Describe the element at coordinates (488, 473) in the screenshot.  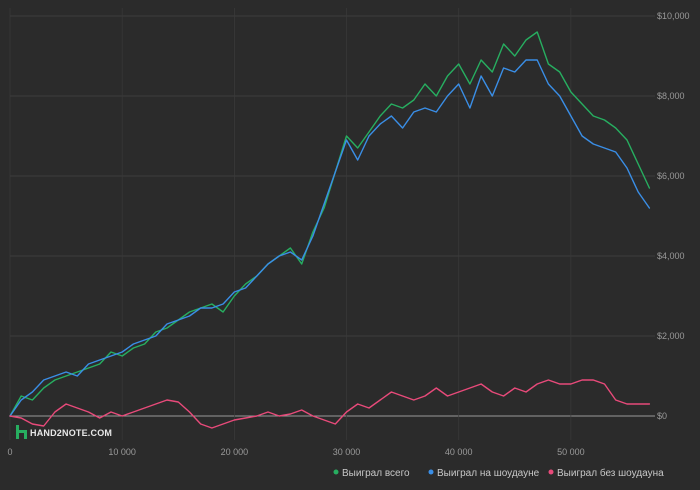
I see `legend-label-1: Выиграл на шоудауне` at that location.